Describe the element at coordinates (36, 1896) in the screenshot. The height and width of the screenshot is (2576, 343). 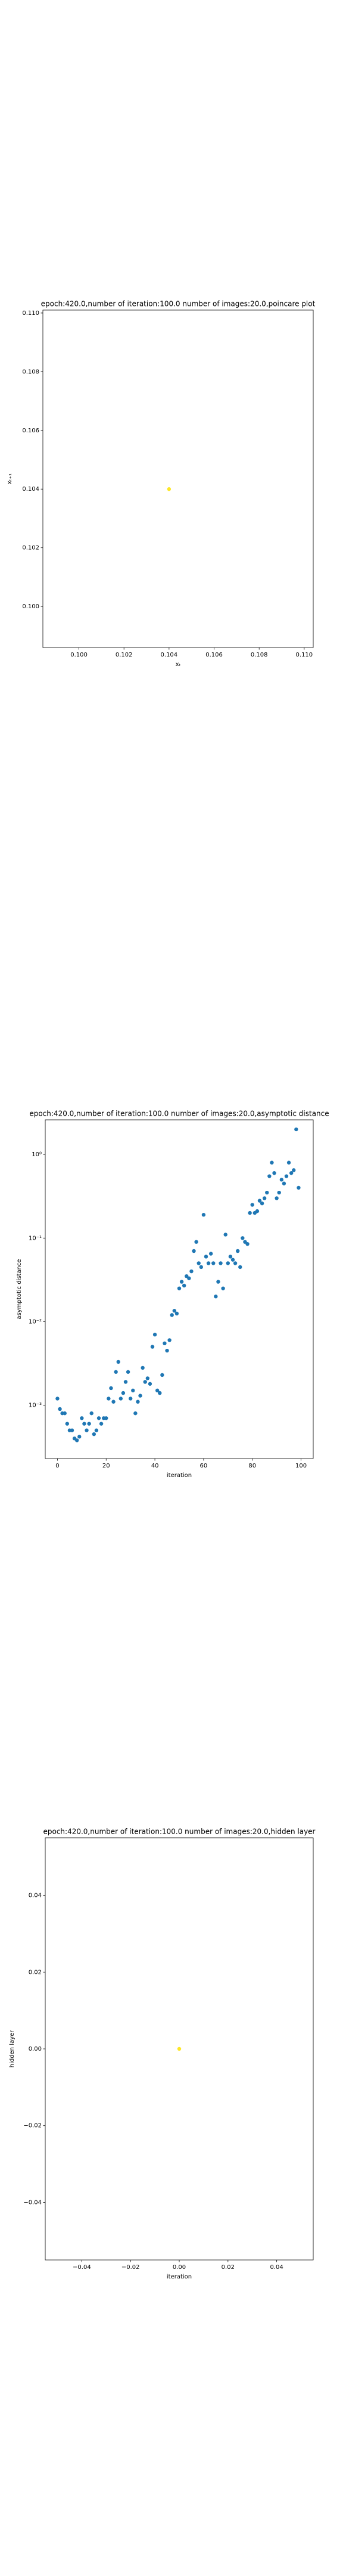
I see `y-tick-label: 0.04` at that location.